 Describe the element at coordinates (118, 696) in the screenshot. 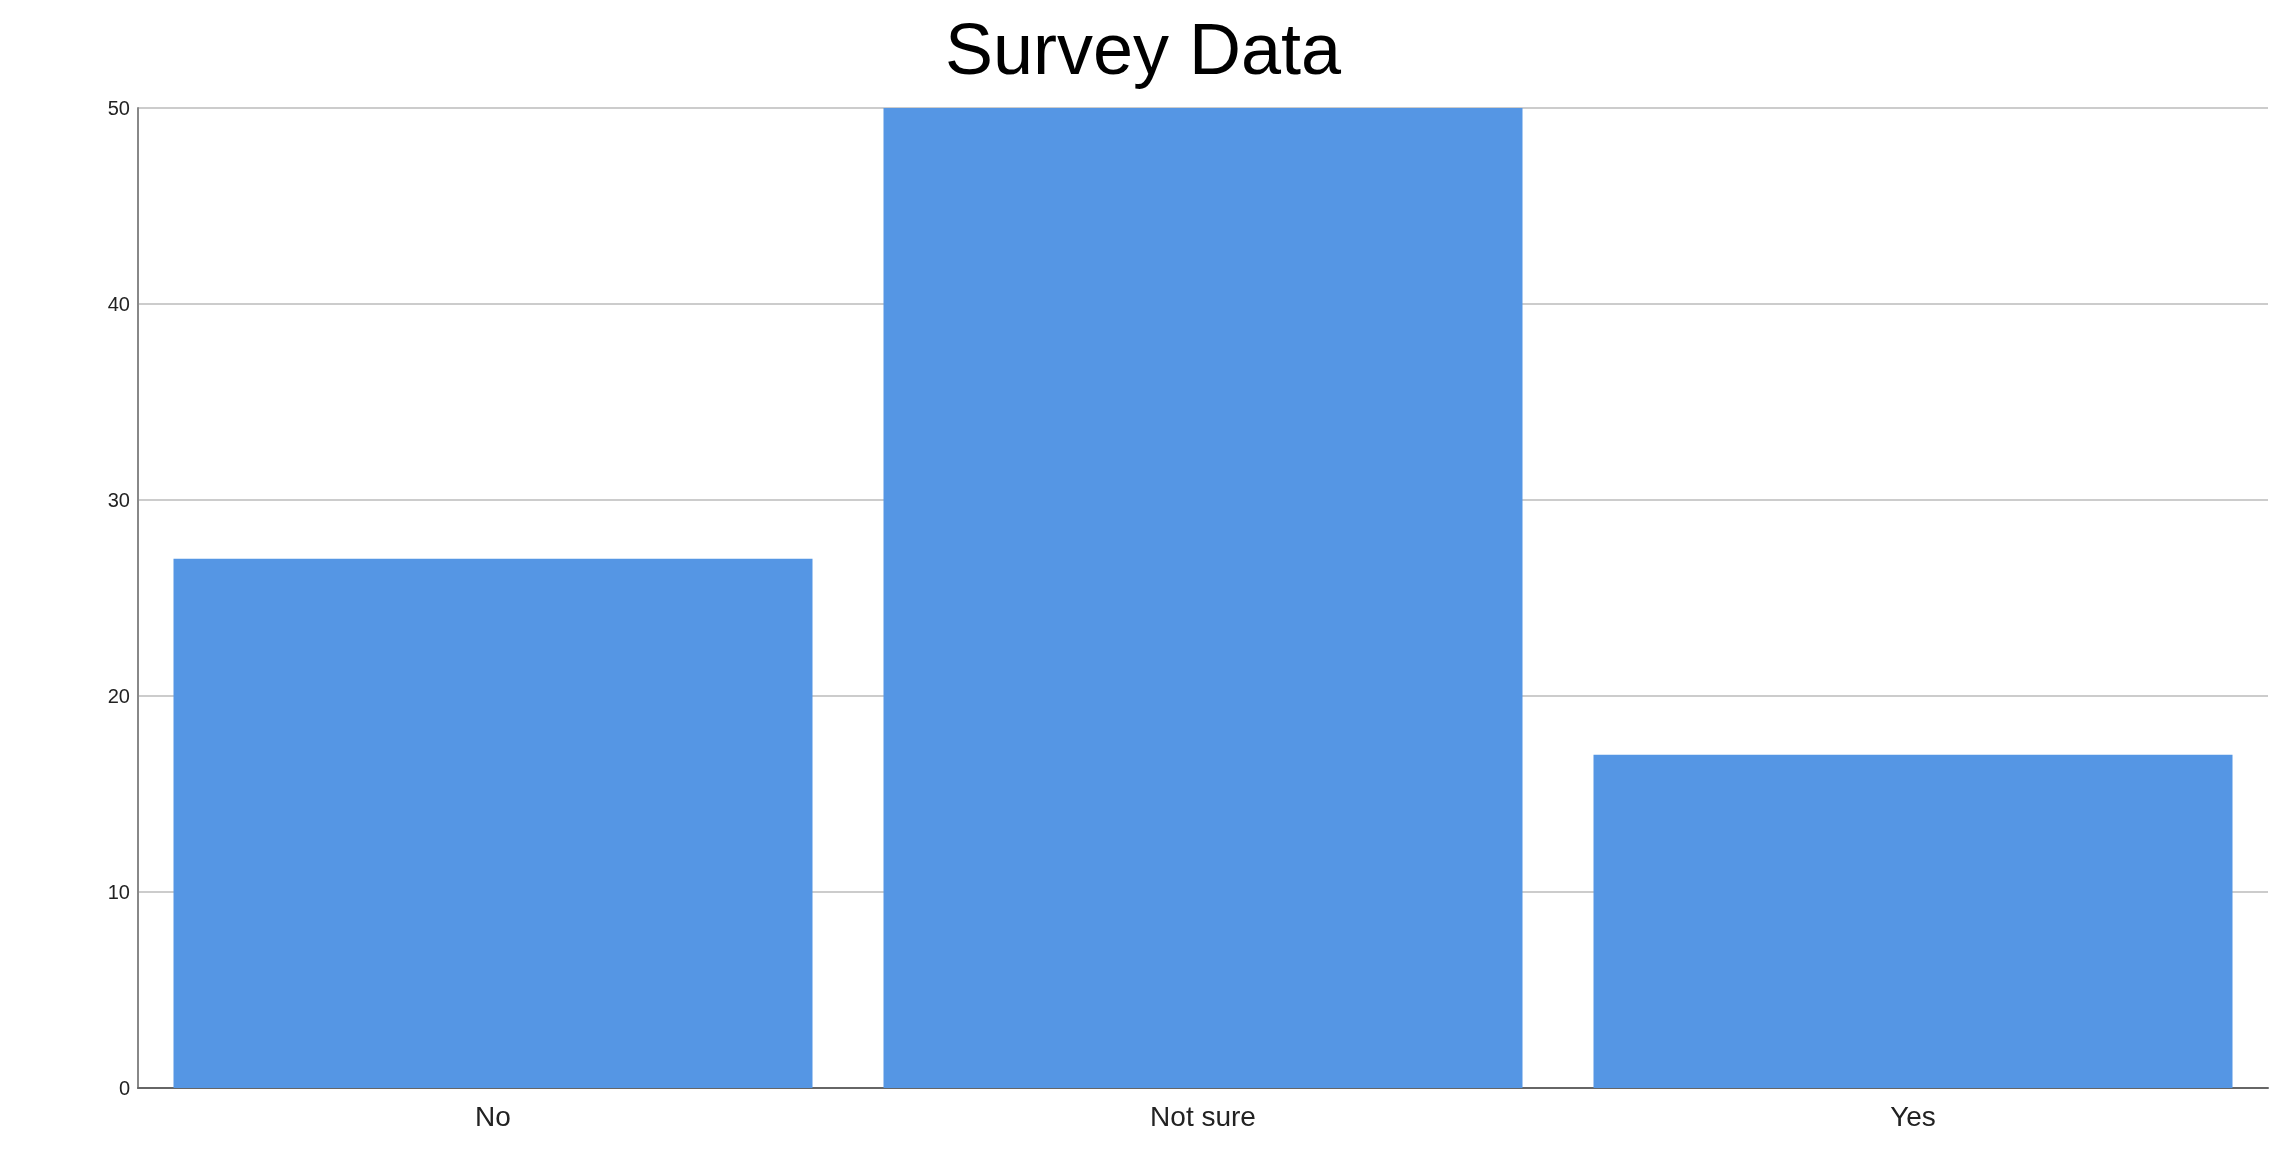

I see `y-tick-label: 20` at that location.